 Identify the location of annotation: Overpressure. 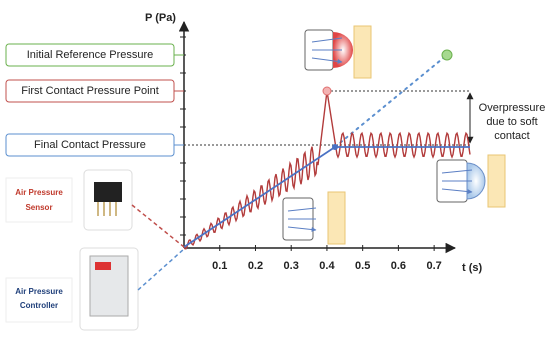
(512, 108).